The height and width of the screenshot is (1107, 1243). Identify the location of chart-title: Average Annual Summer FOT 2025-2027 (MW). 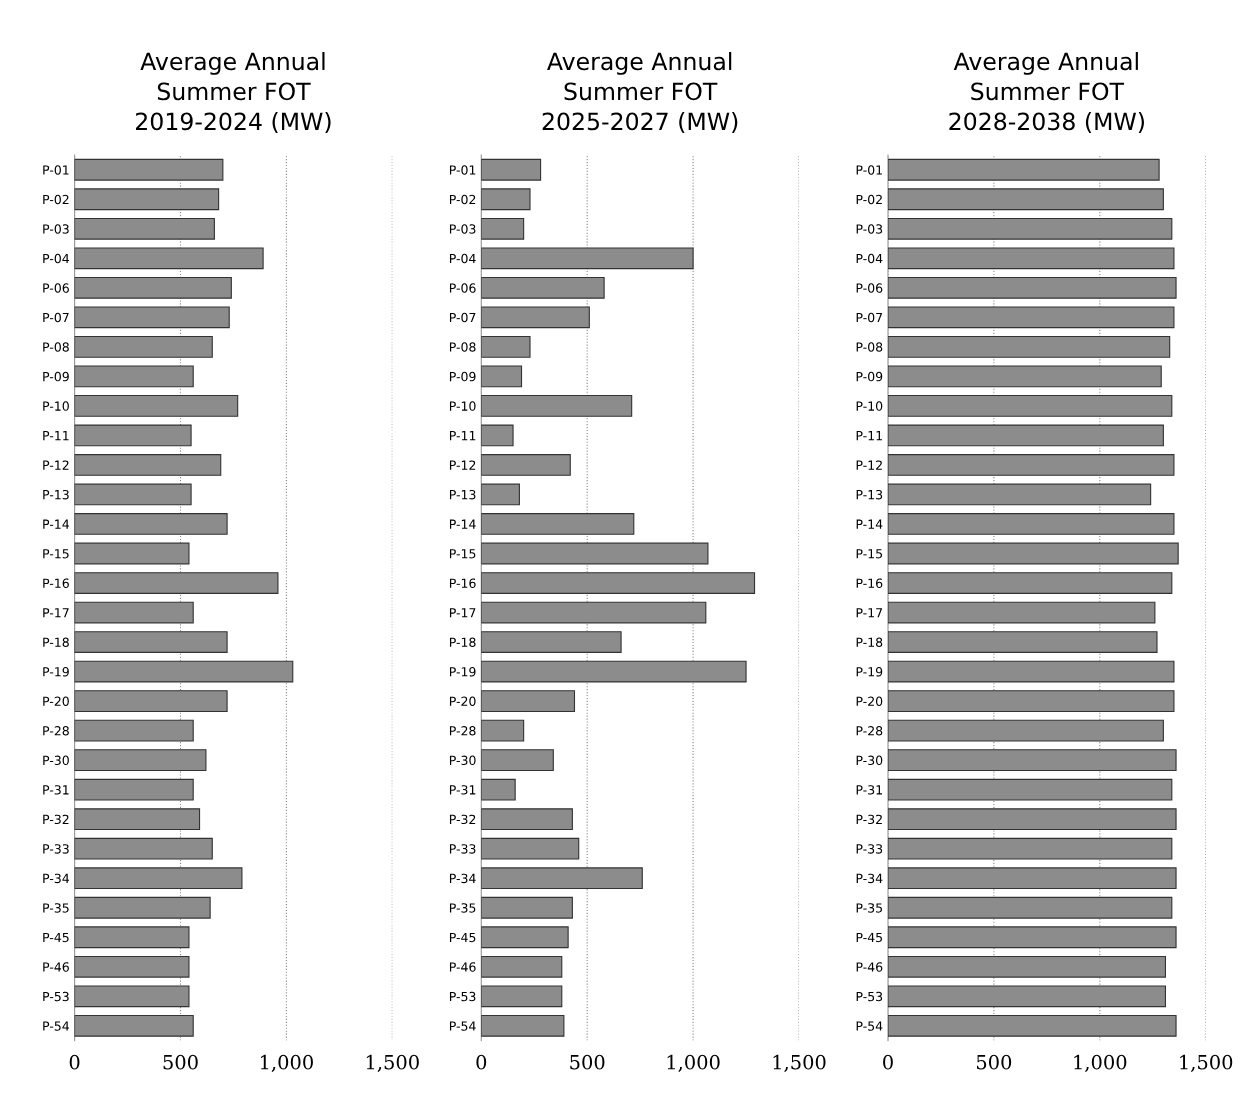
(640, 92).